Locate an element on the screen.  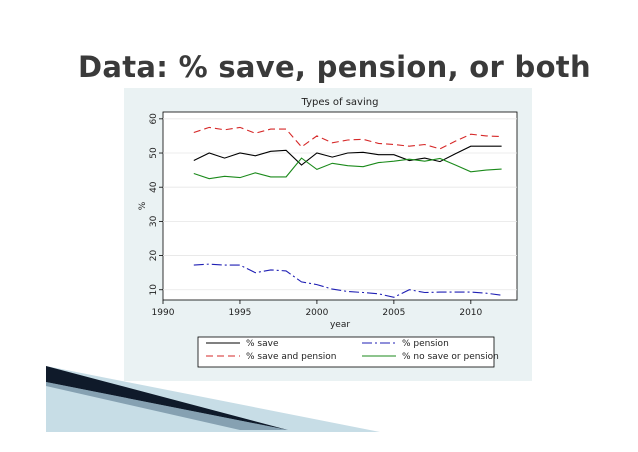
x-axis-label: year is located at coordinates (340, 325).